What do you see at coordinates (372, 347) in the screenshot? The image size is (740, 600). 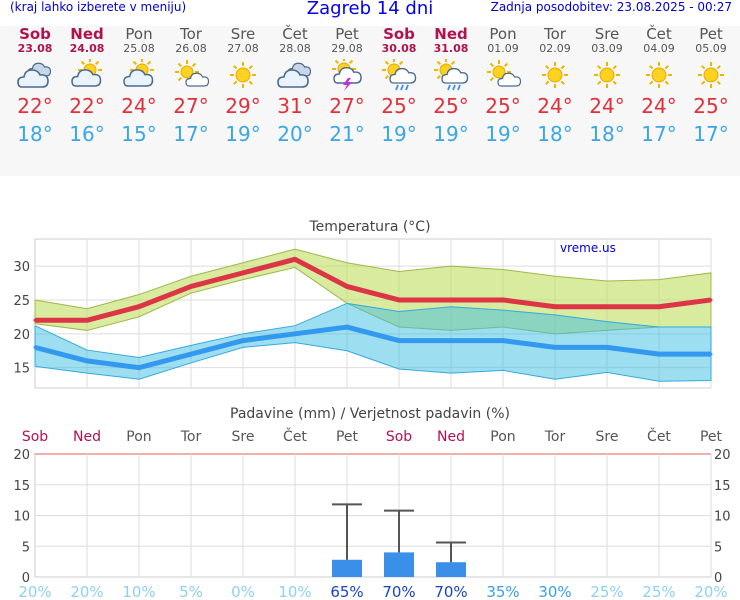 I see `min-temperature-line` at bounding box center [372, 347].